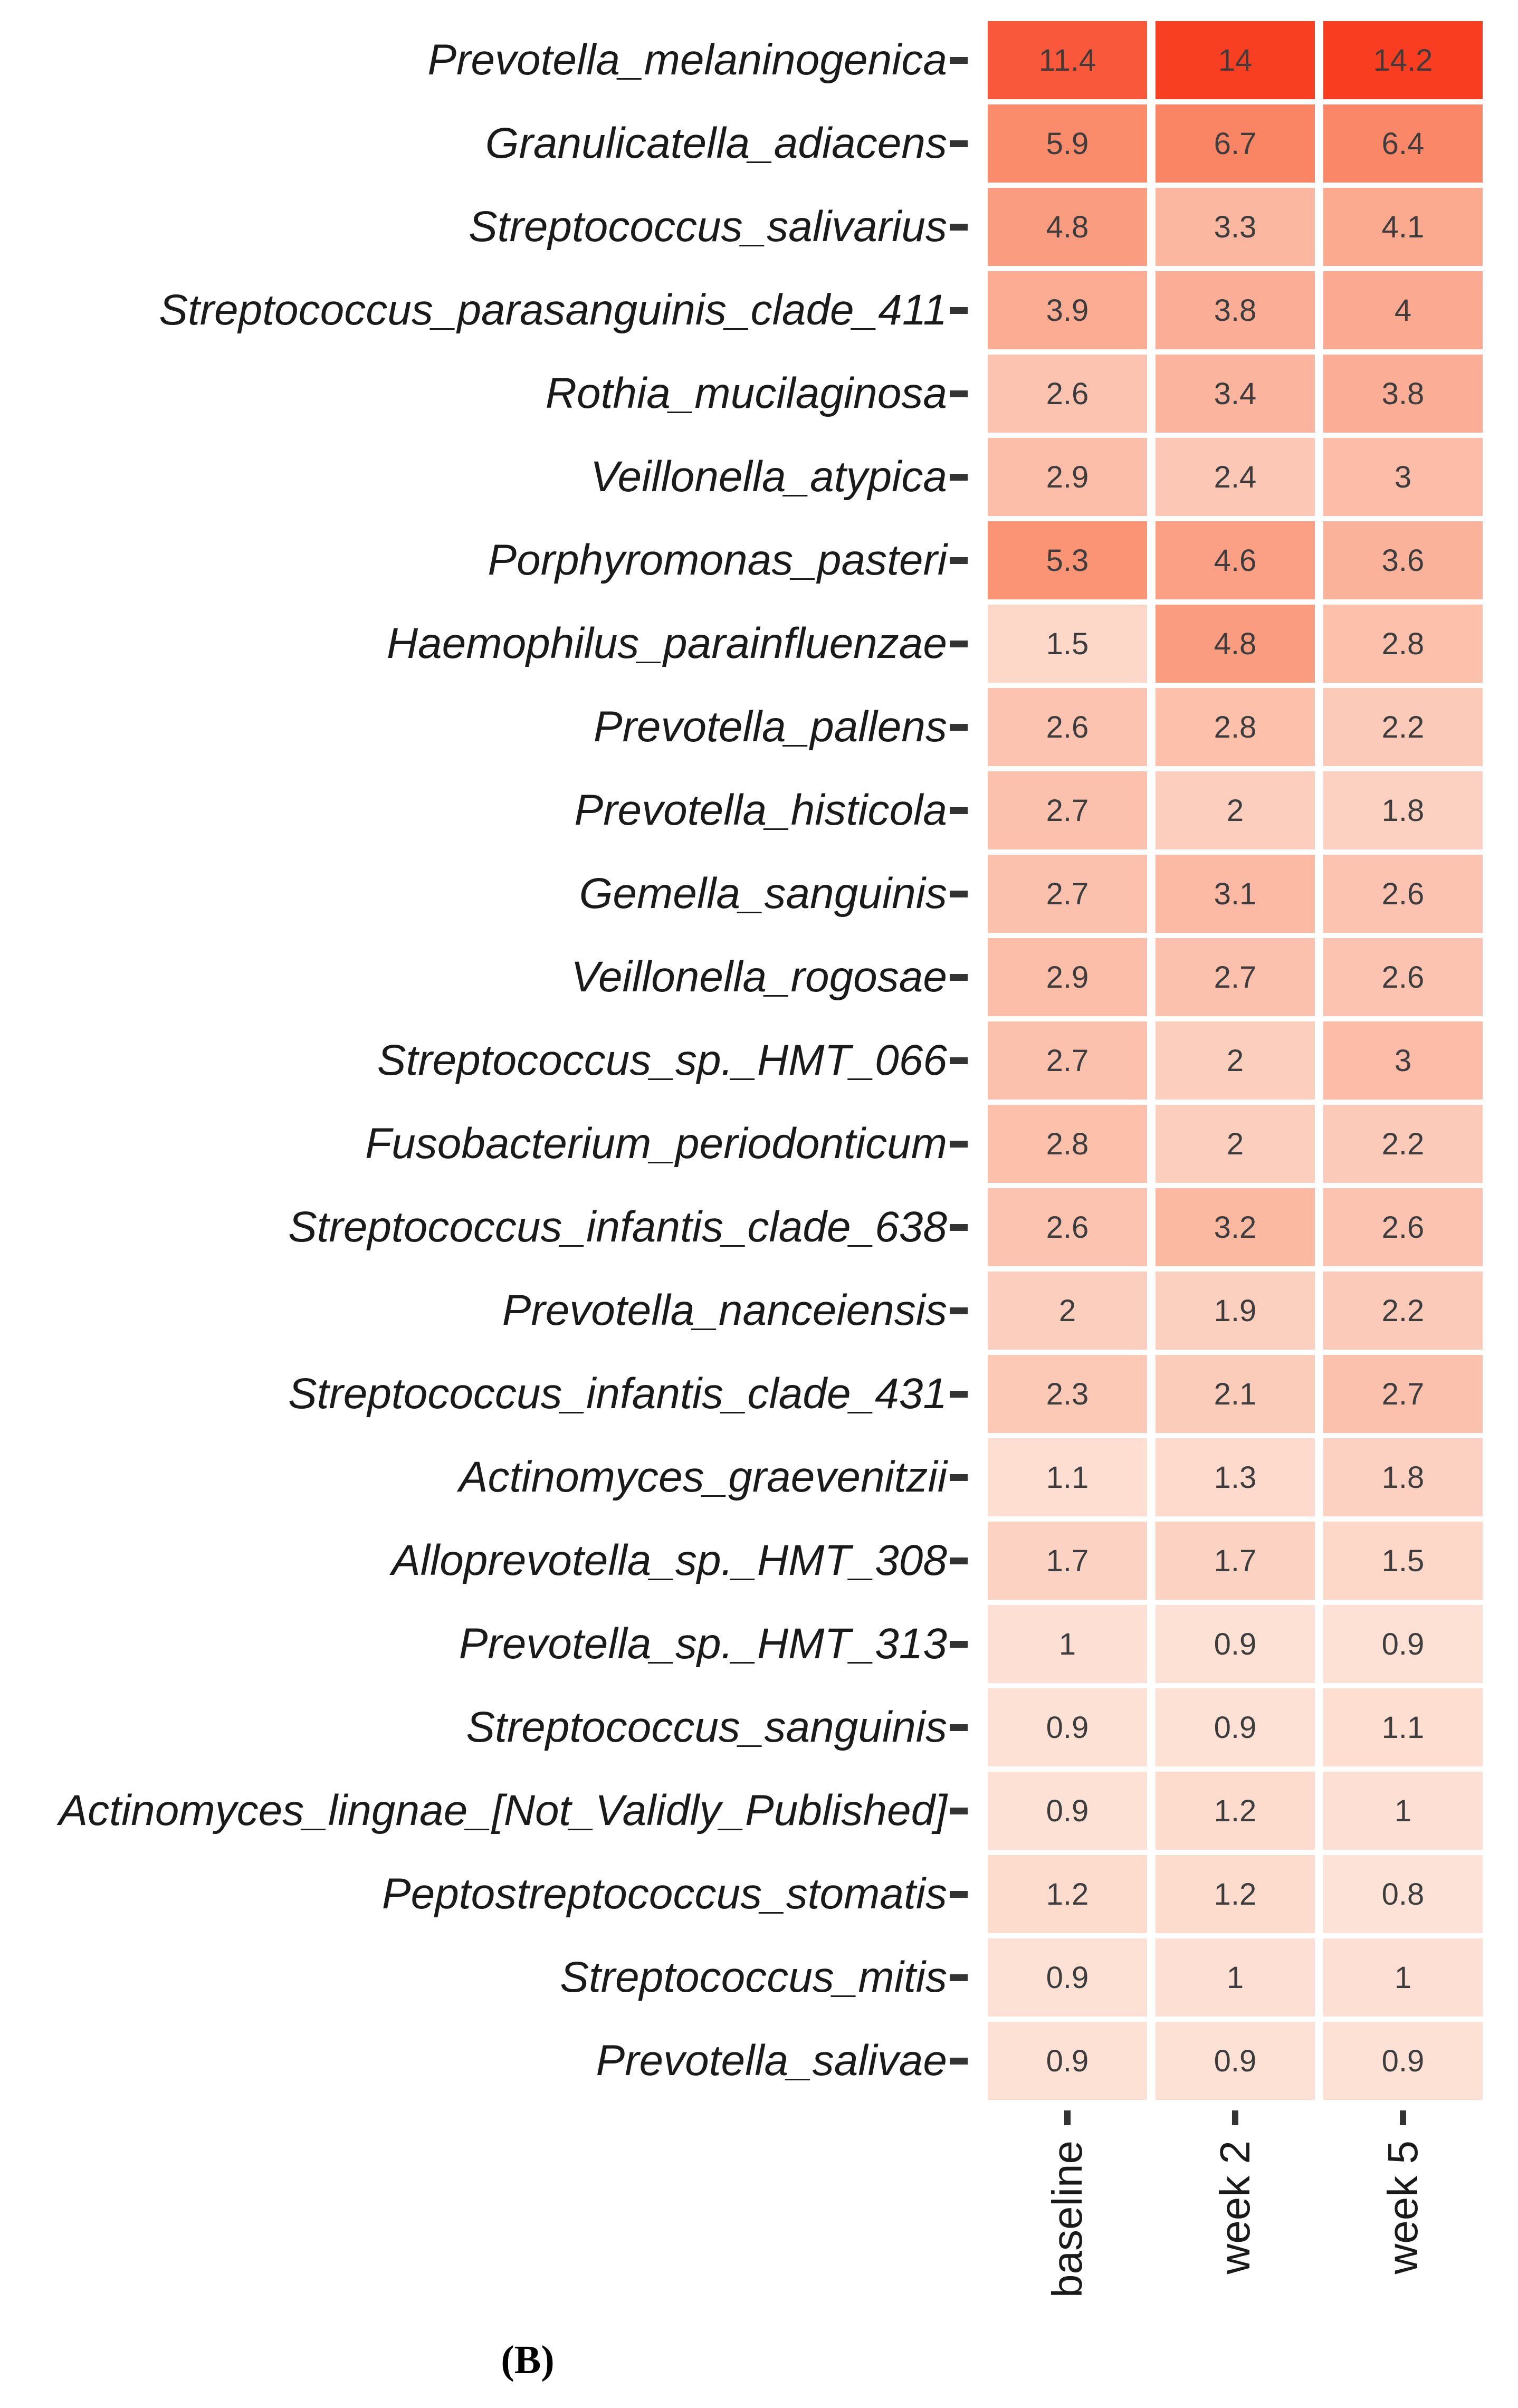 This screenshot has width=1518, height=2408. I want to click on row-label: Veillonella_atypica, so click(768, 477).